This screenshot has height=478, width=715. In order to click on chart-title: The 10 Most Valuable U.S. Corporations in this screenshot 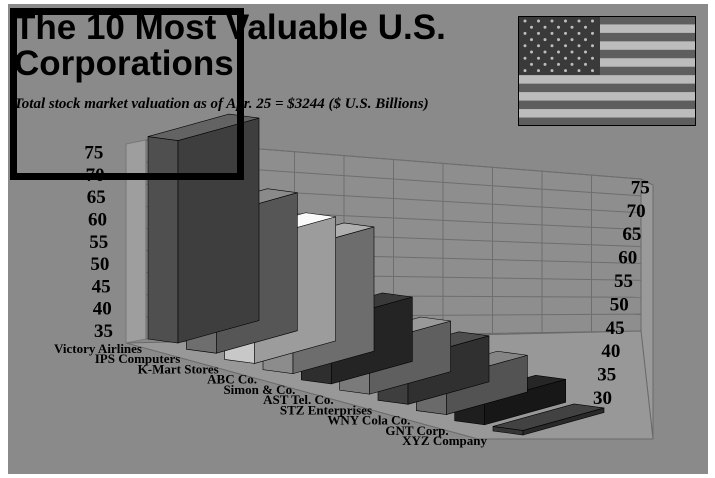, I will do `click(230, 45)`.